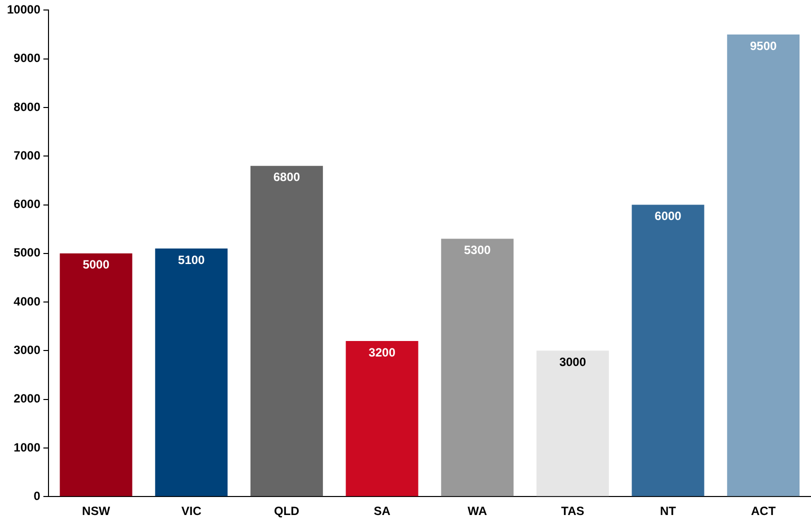  I want to click on y-tick-label: 2000, so click(27, 399).